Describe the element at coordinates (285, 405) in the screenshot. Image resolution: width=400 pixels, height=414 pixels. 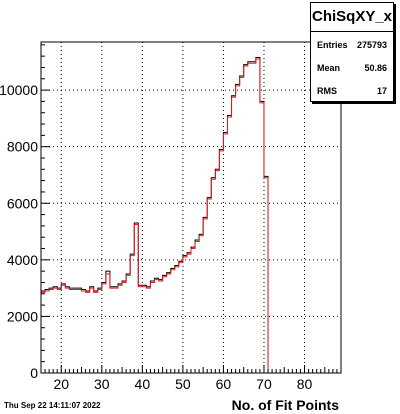
I see `x-axis-title: No. of Fit Points` at that location.